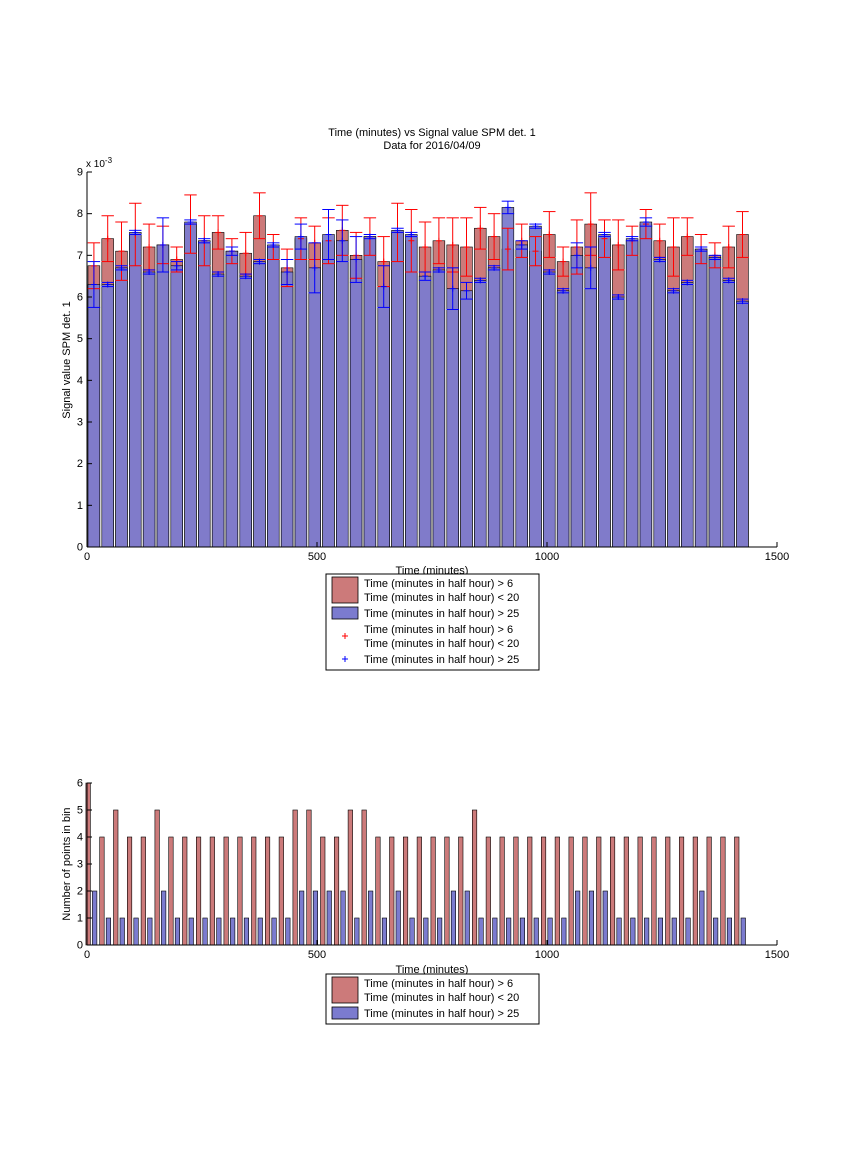  Describe the element at coordinates (441, 644) in the screenshot. I see `legend-label: Time (minutes in half hour) < 20` at that location.